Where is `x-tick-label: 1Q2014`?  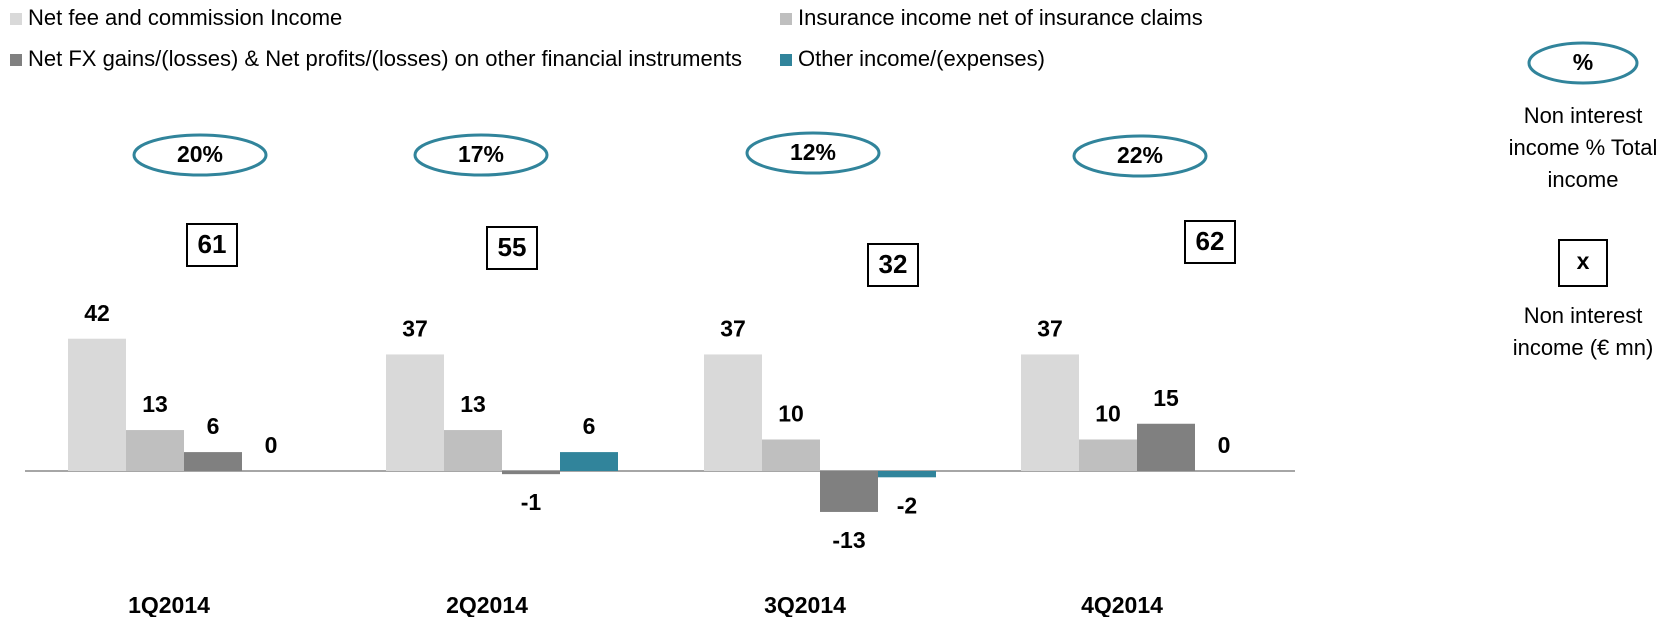 x-tick-label: 1Q2014 is located at coordinates (169, 604).